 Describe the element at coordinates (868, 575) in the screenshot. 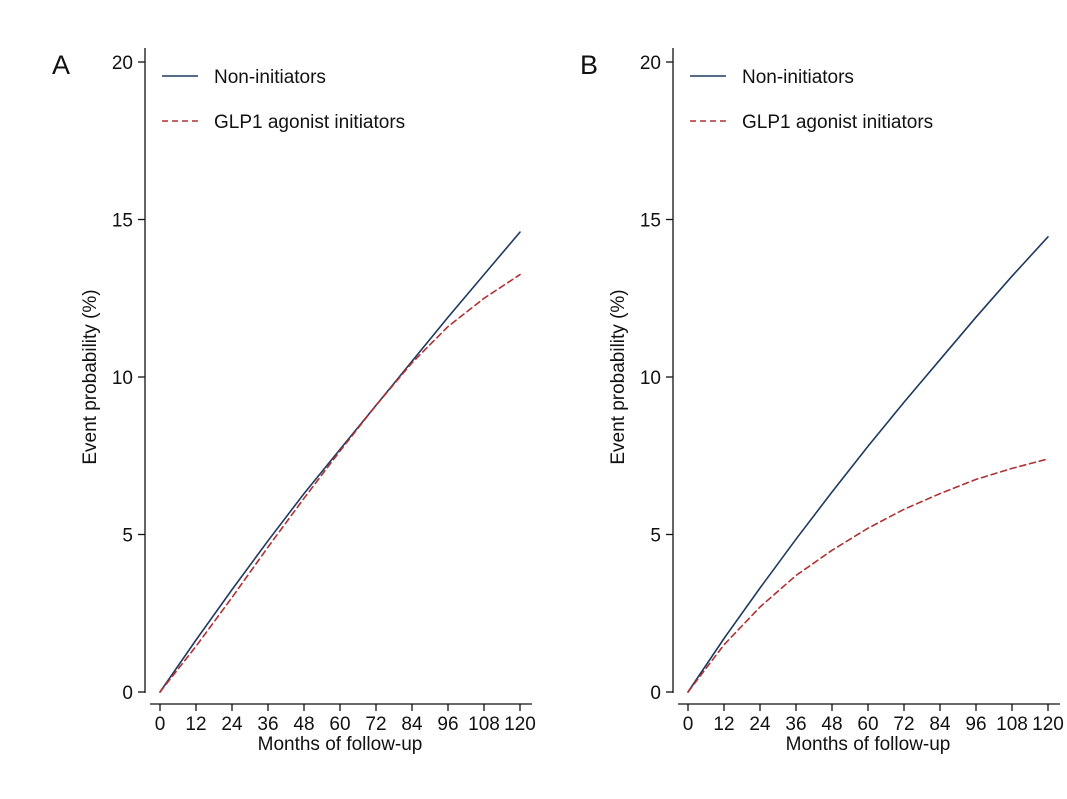

I see `series-line-glp1-agonist-initiators` at that location.